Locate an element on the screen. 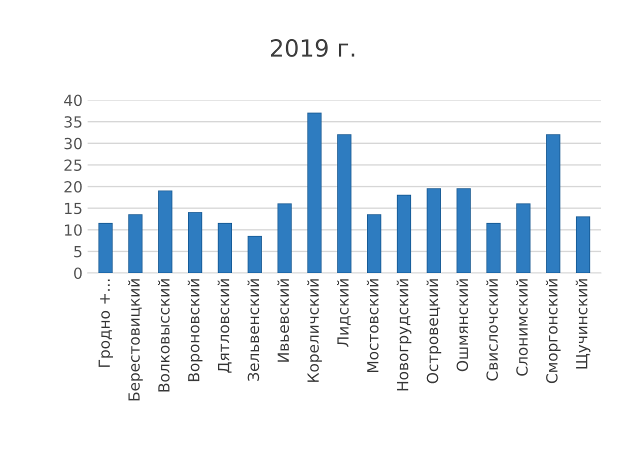 The height and width of the screenshot is (455, 626). x-tick-label: Ивьевский is located at coordinates (283, 320).